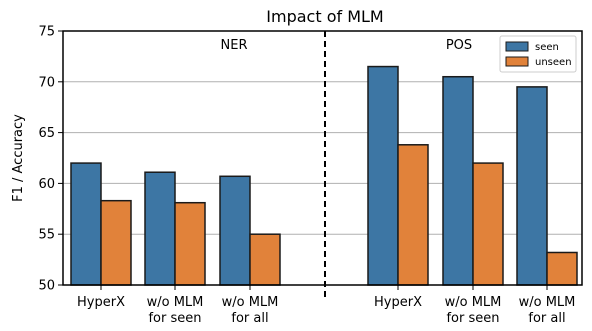 This screenshot has height=331, width=592. What do you see at coordinates (538, 54) in the screenshot?
I see `legend: seen unseen` at bounding box center [538, 54].